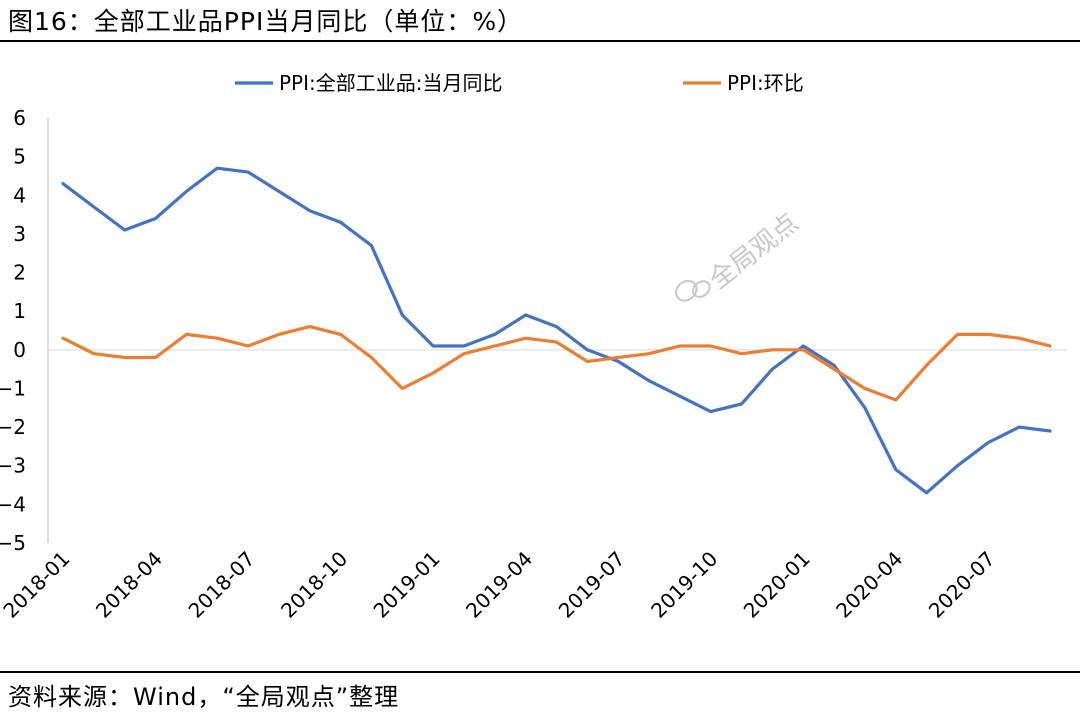 This screenshot has width=1080, height=712. I want to click on watermark: 全局观点, so click(739, 255).